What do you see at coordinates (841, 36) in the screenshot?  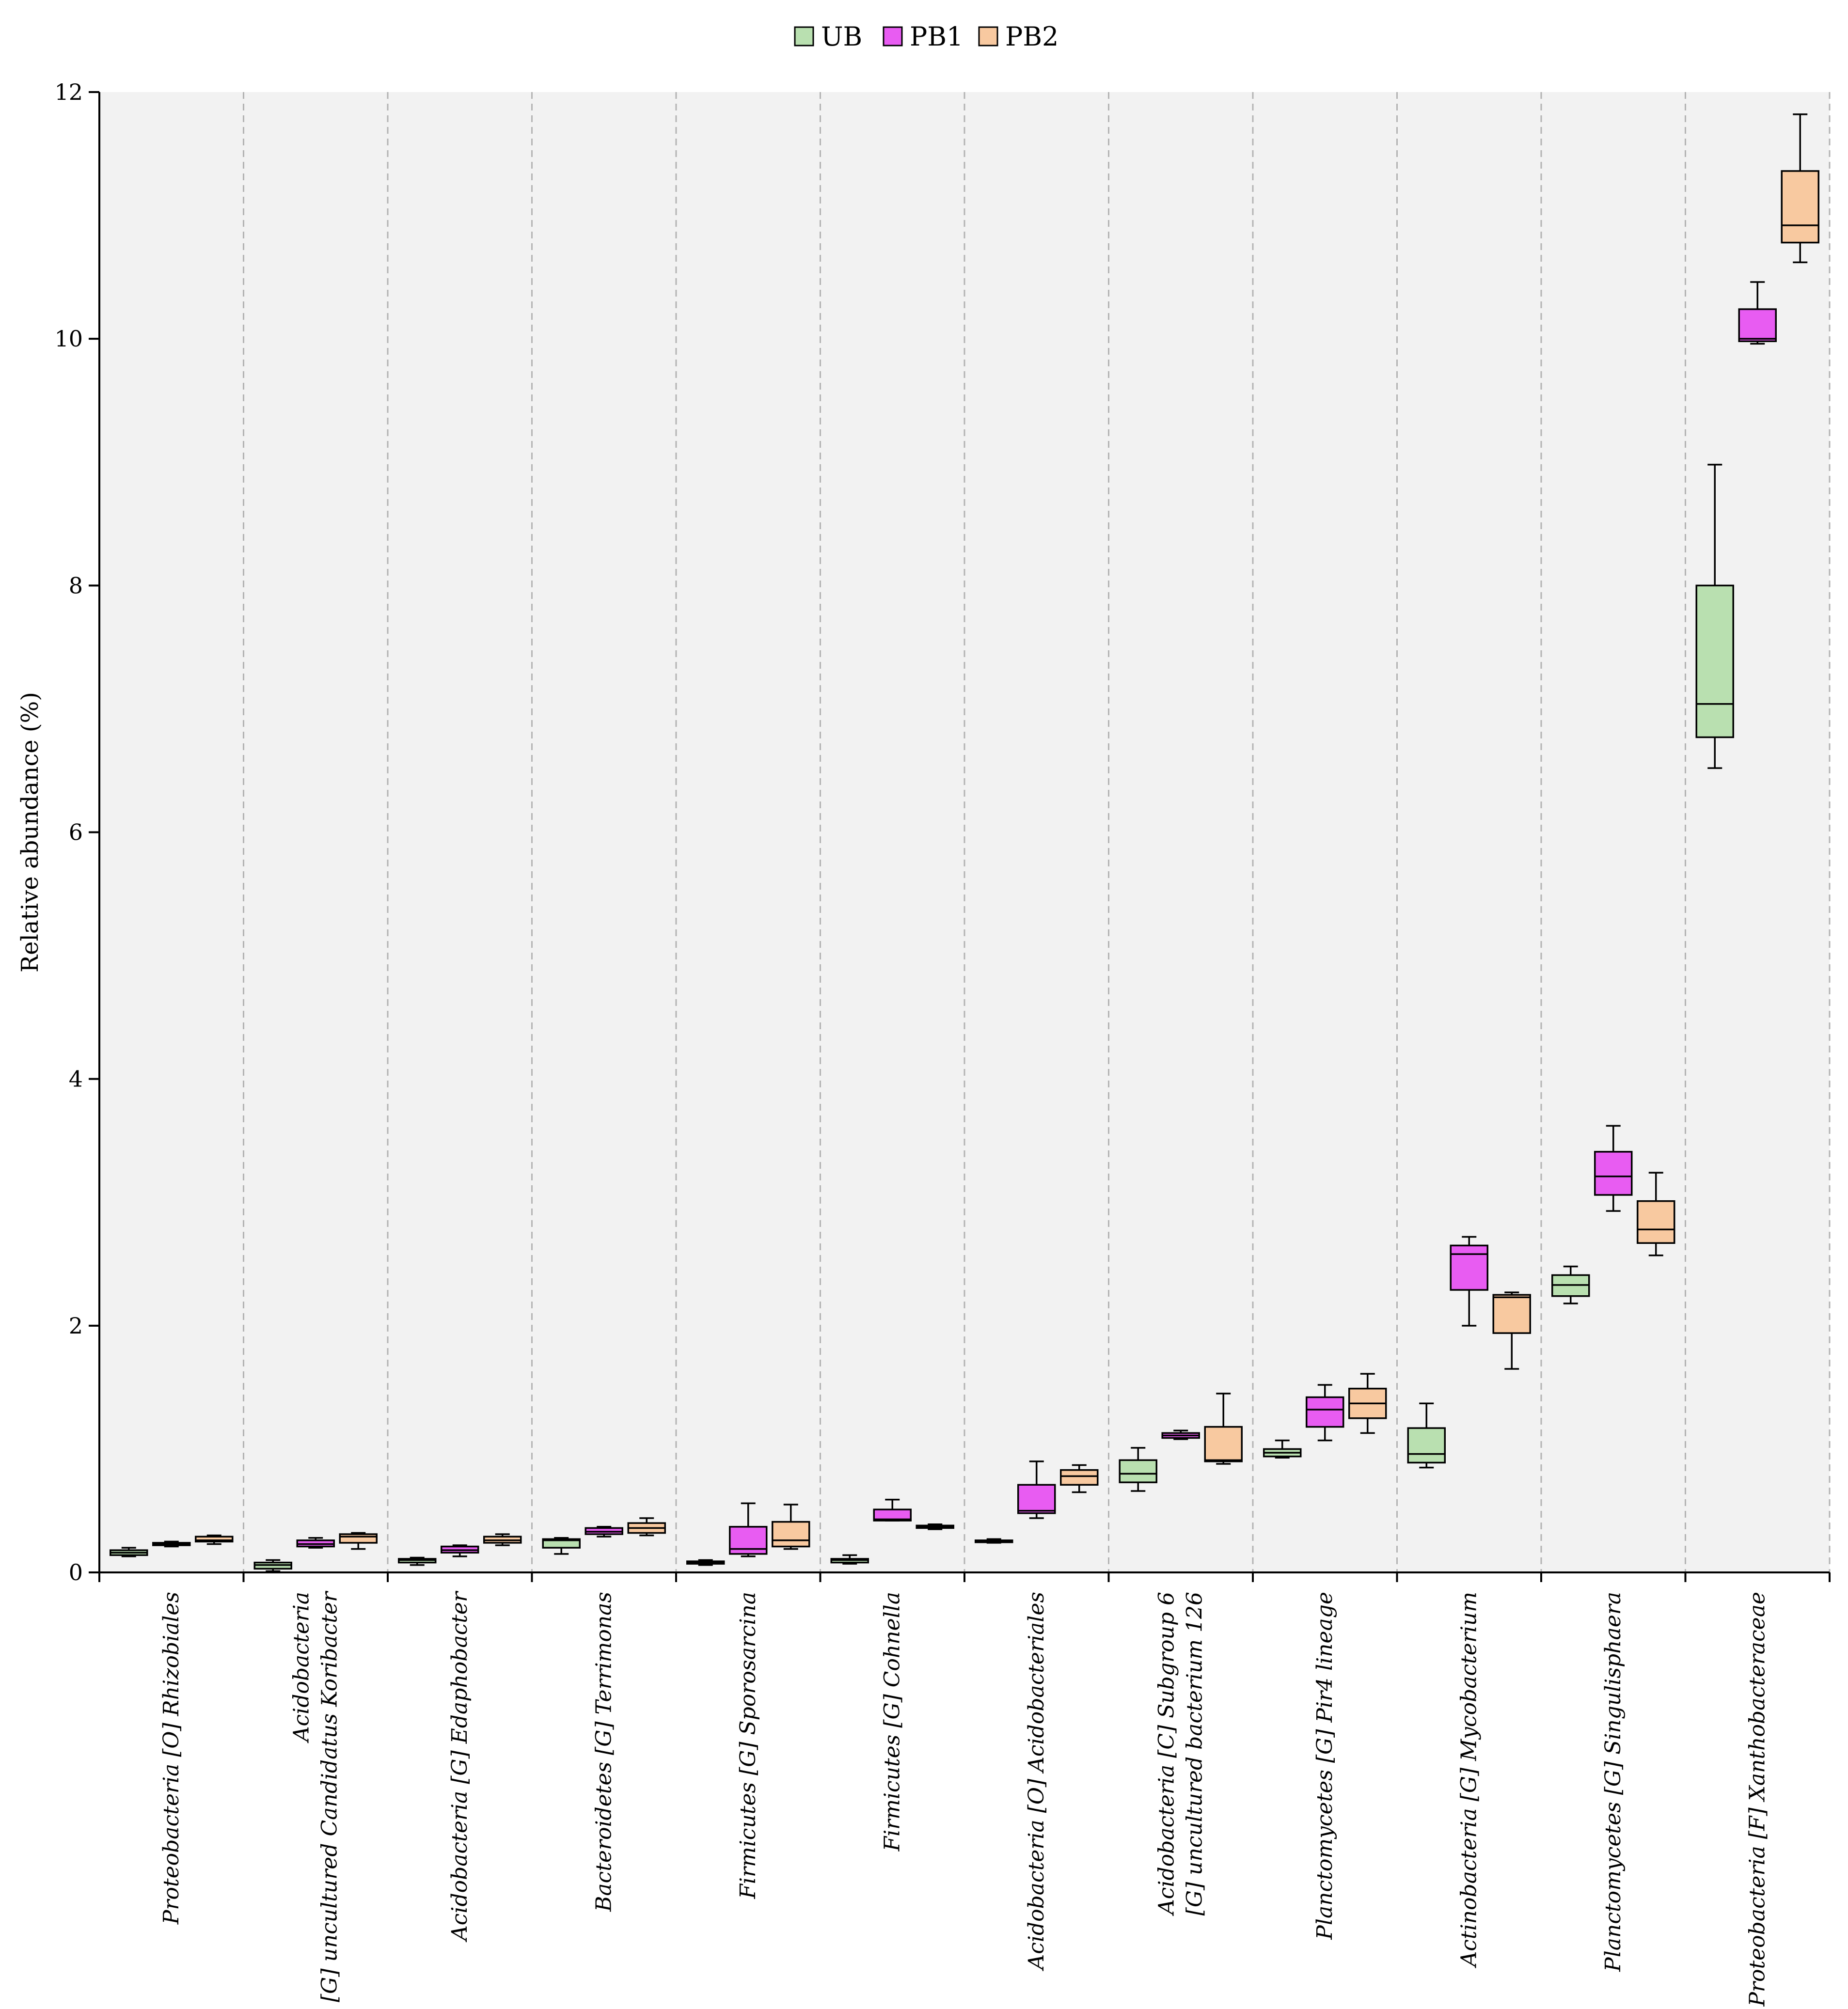 I see `legend-label: UB` at bounding box center [841, 36].